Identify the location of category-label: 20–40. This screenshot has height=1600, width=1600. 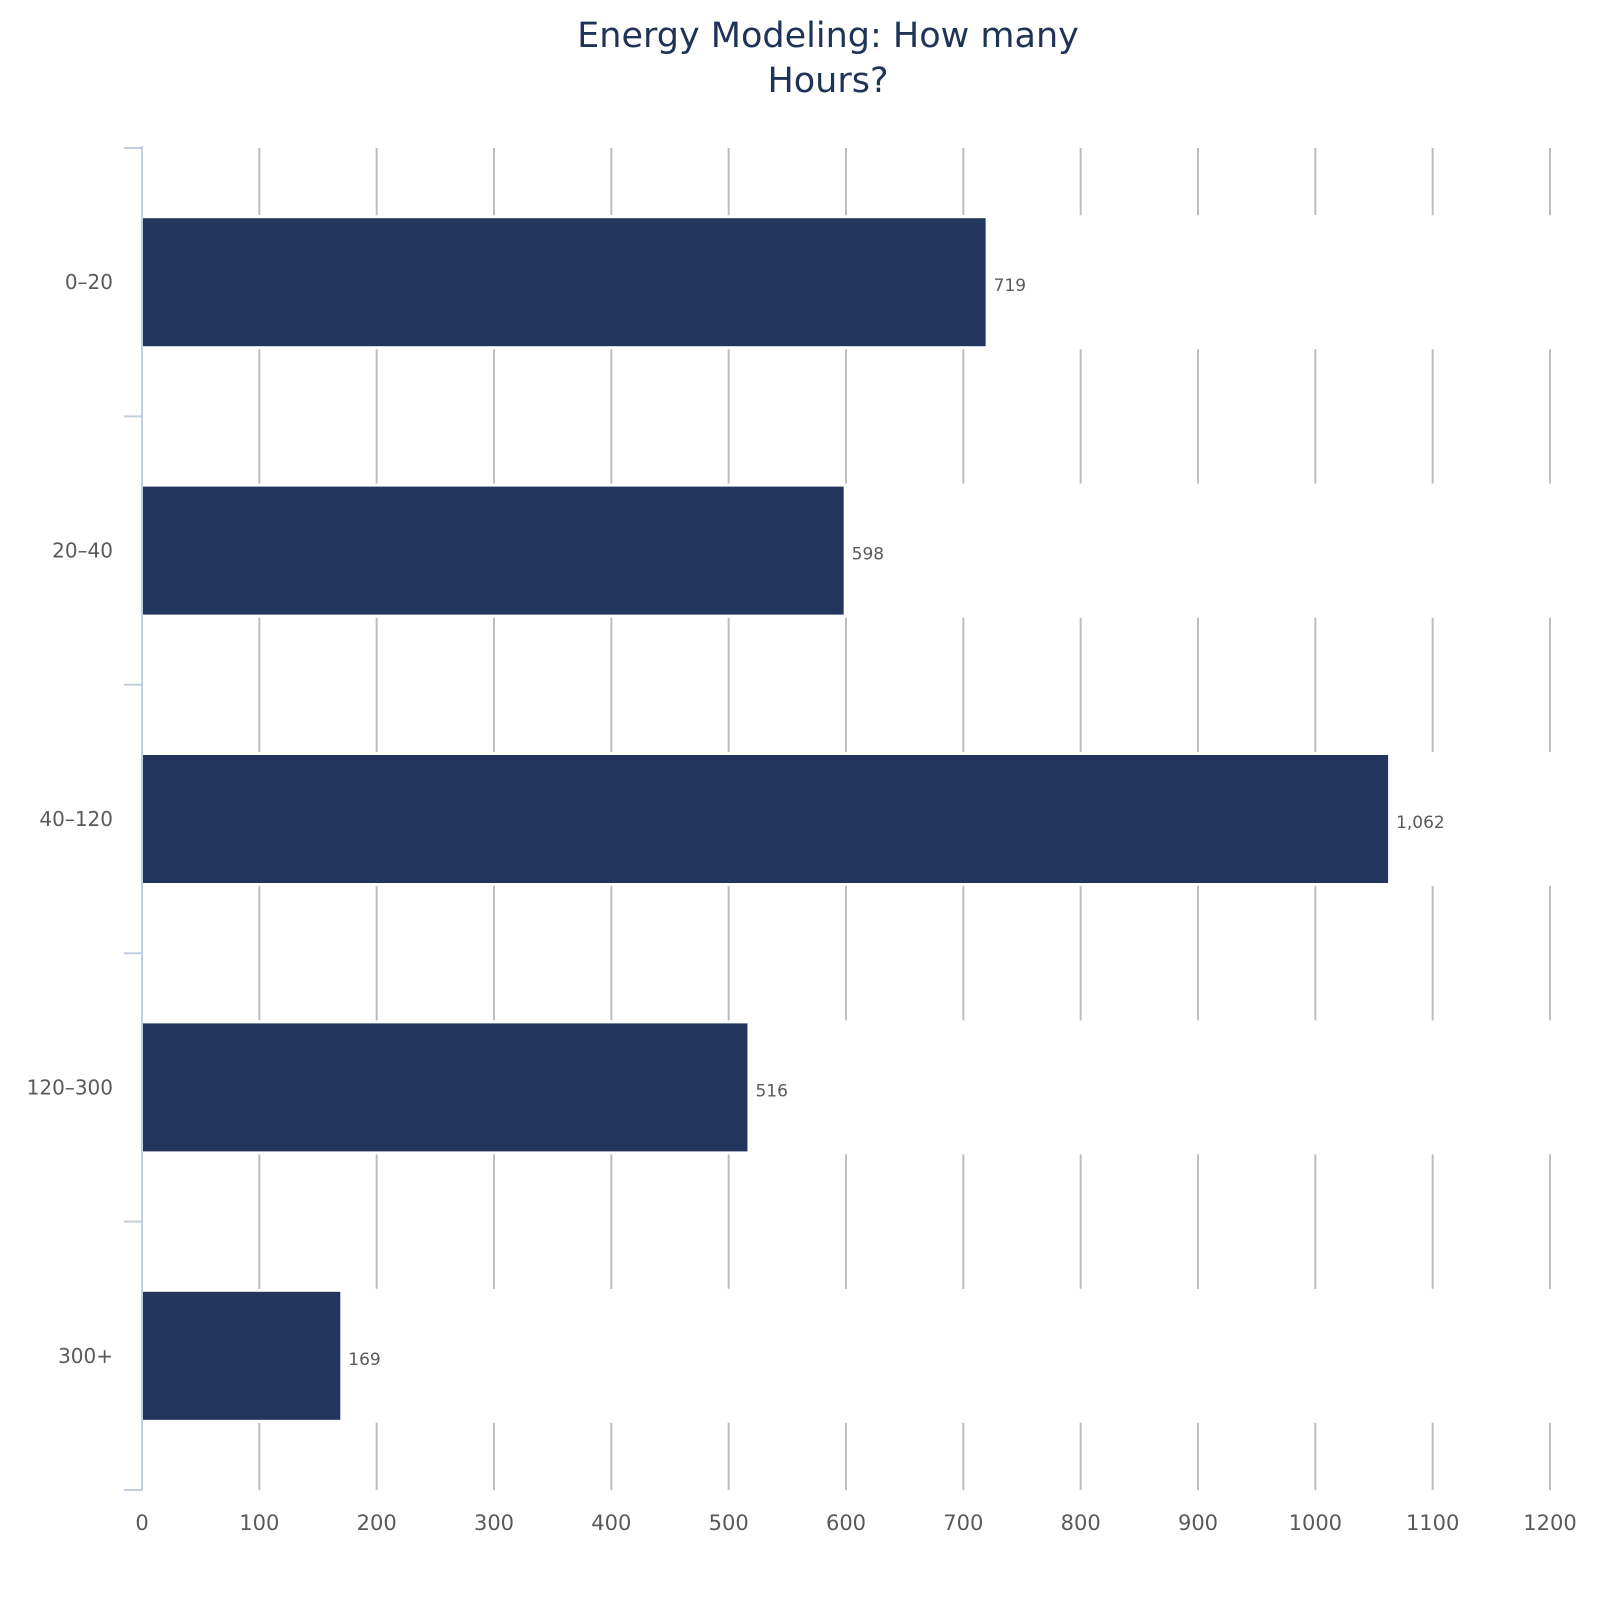
(82, 551).